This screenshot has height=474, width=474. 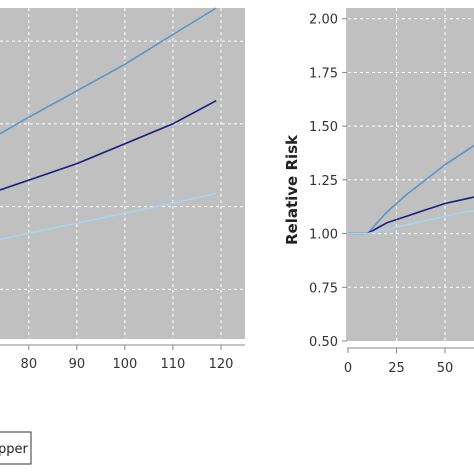 What do you see at coordinates (396, 368) in the screenshot?
I see `right-x-tick-label: 25` at bounding box center [396, 368].